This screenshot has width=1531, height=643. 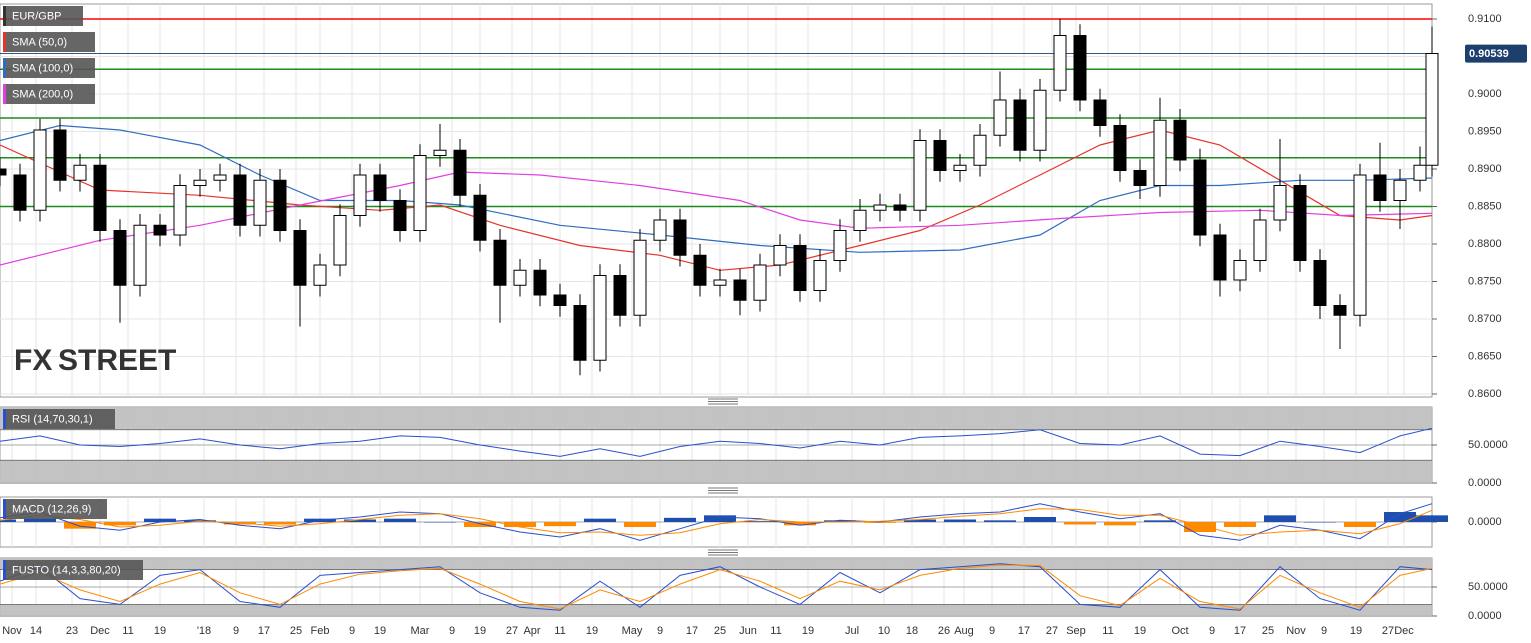 What do you see at coordinates (992, 631) in the screenshot?
I see `x-tick-label: 9` at bounding box center [992, 631].